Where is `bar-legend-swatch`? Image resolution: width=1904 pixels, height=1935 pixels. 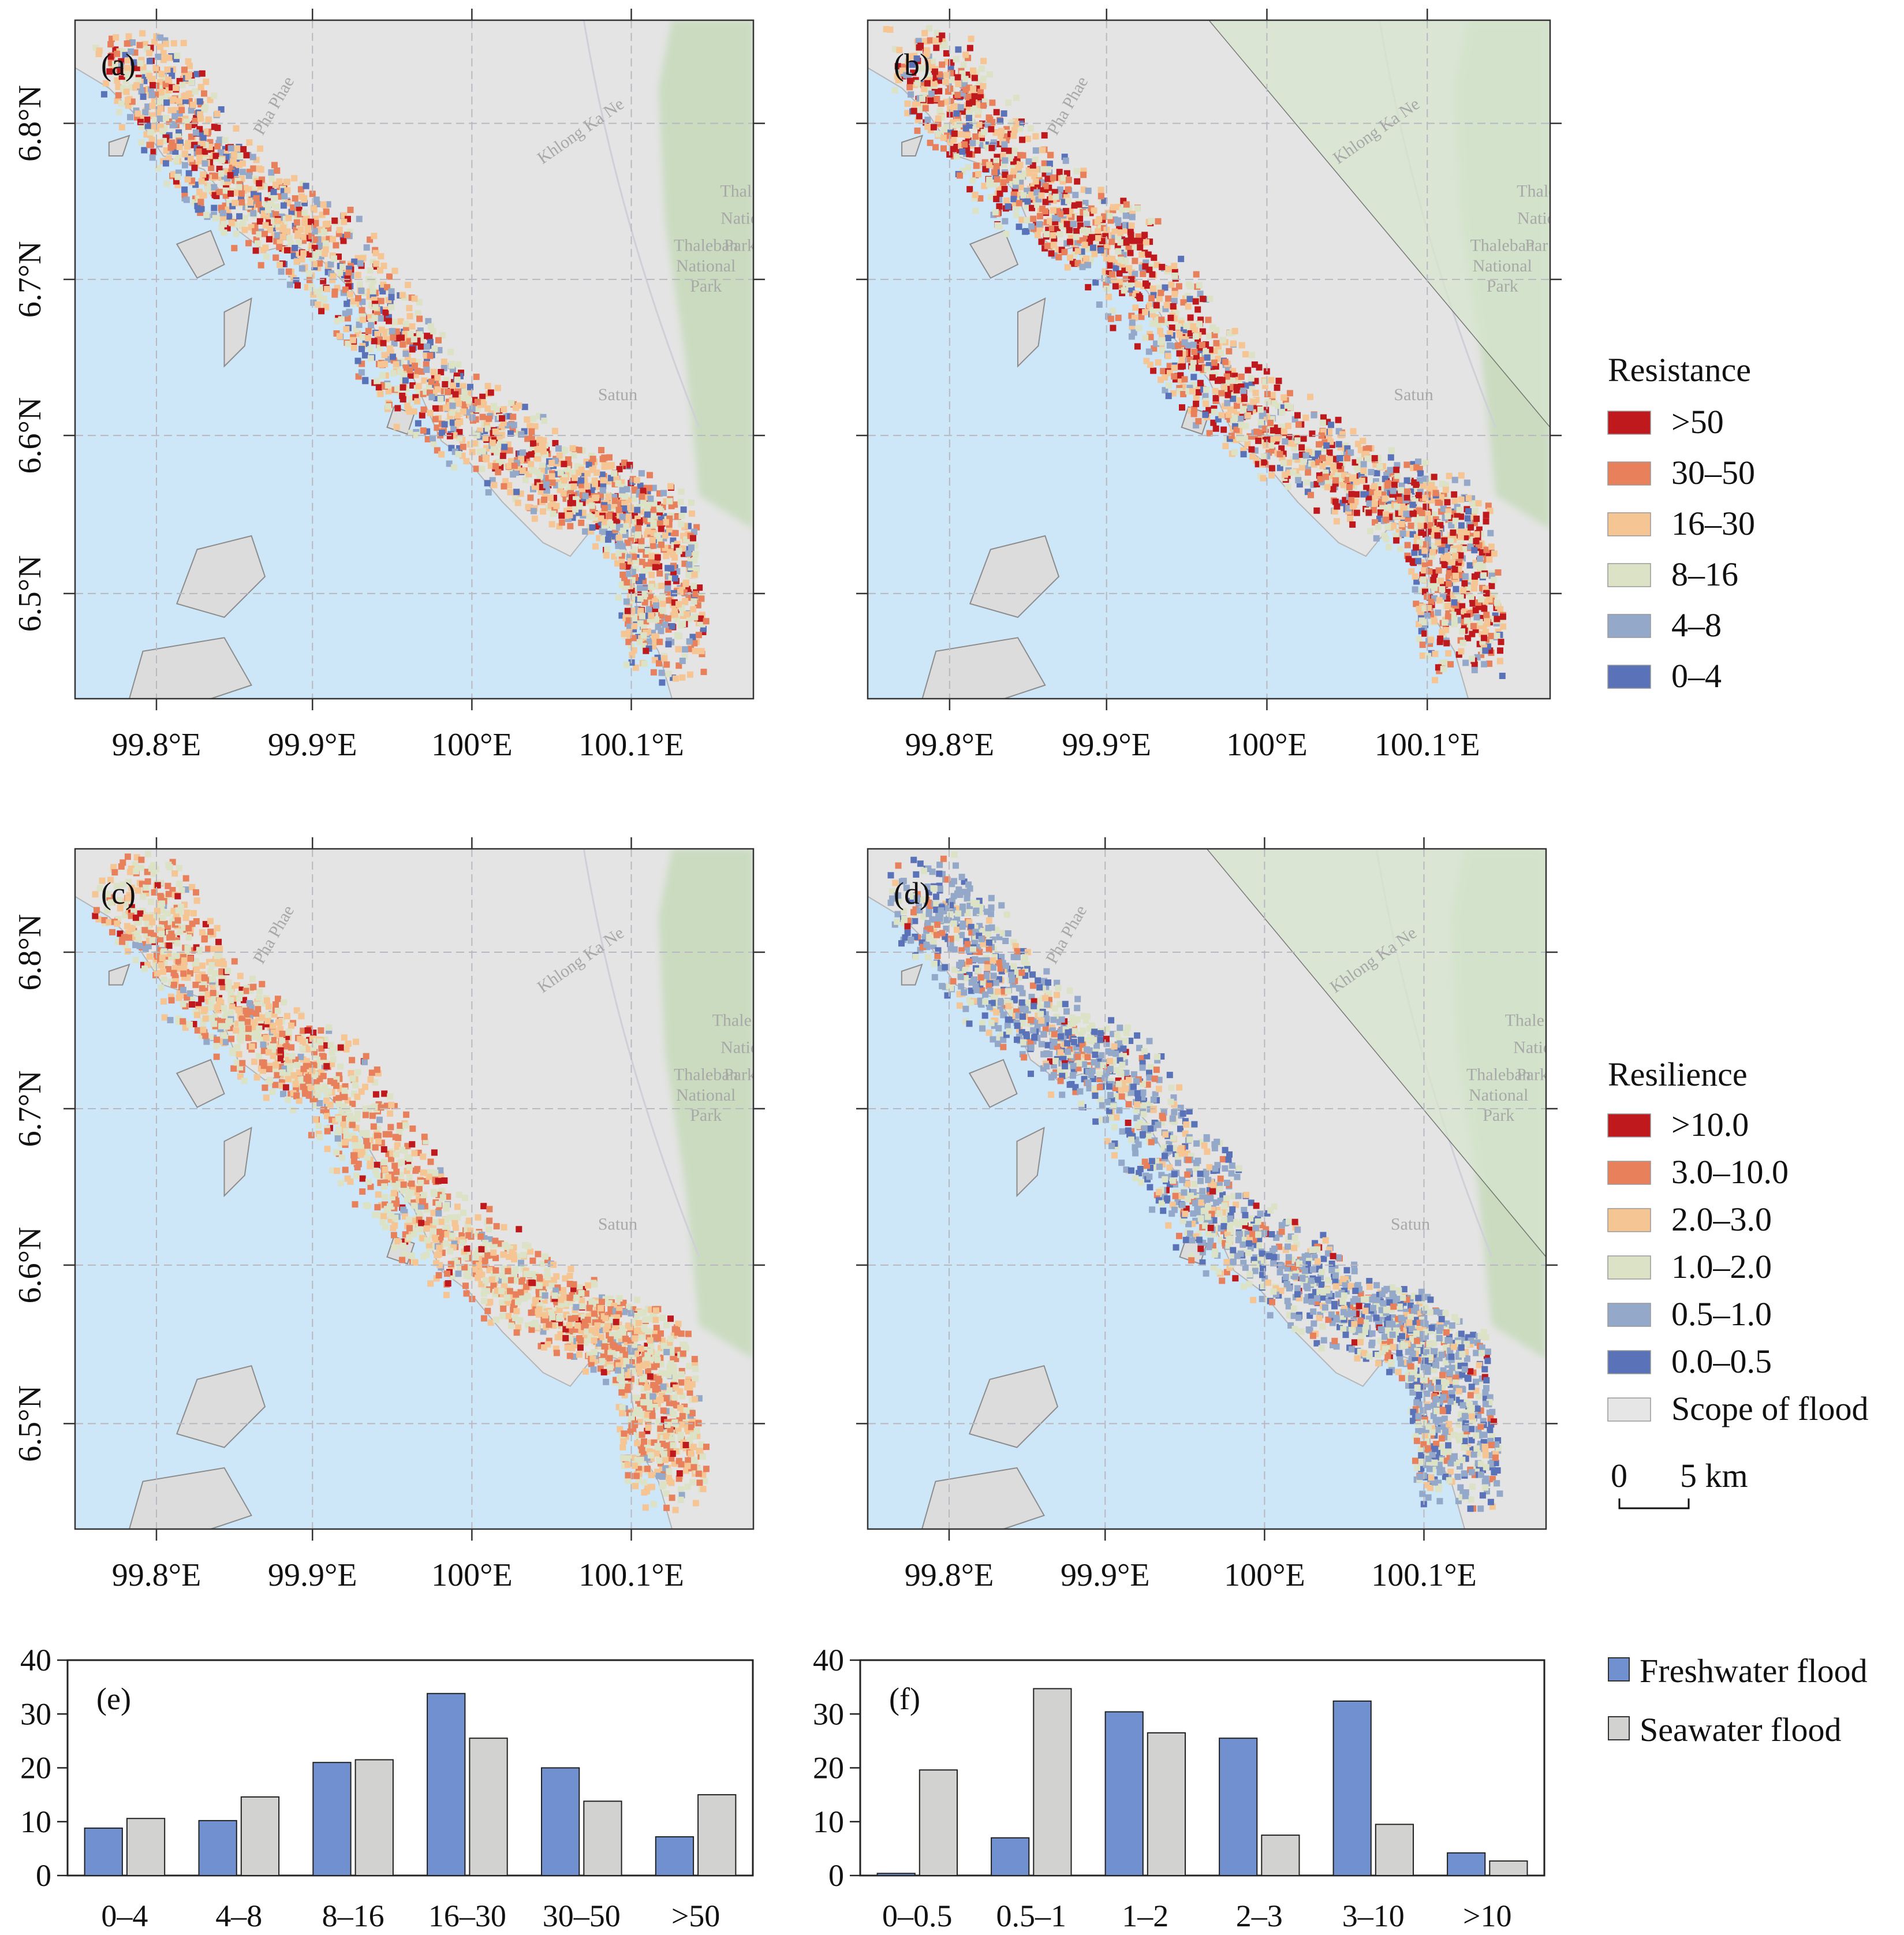
bar-legend-swatch is located at coordinates (1618, 1729).